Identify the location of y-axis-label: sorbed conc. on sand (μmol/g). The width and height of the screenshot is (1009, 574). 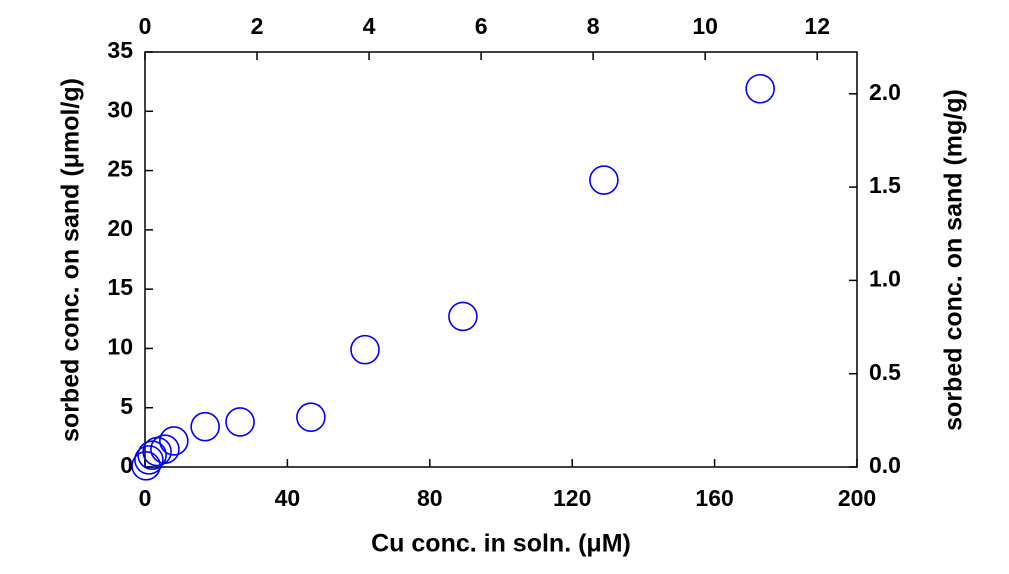
(71, 260).